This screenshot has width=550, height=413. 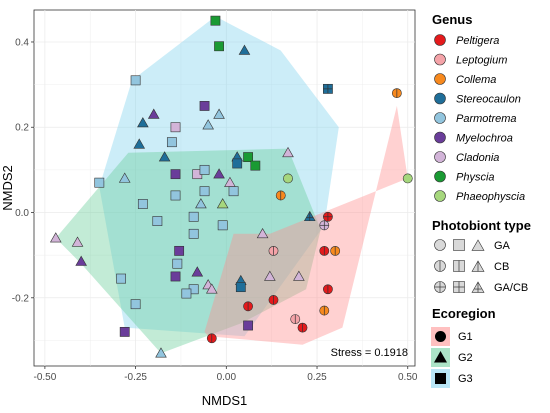 What do you see at coordinates (465, 379) in the screenshot?
I see `legend-ecoregion-label: G3` at bounding box center [465, 379].